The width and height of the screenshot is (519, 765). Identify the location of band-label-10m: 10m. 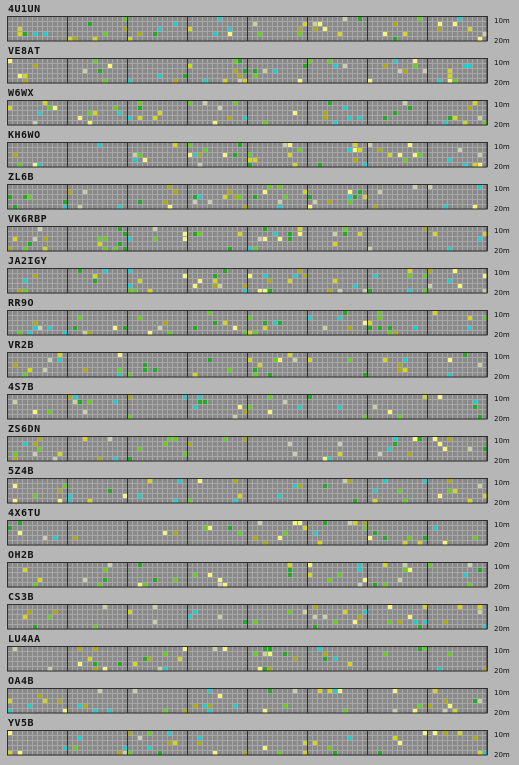
(502, 189).